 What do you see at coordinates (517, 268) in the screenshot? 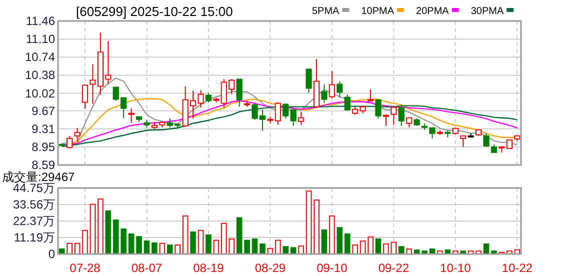
I see `x-tick-label: 10-22` at bounding box center [517, 268].